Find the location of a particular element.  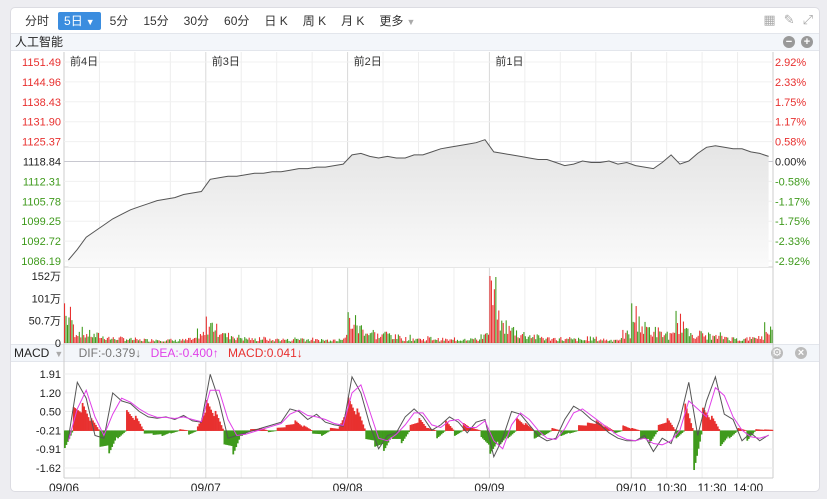

settings-icon: ⚙ is located at coordinates (777, 353).